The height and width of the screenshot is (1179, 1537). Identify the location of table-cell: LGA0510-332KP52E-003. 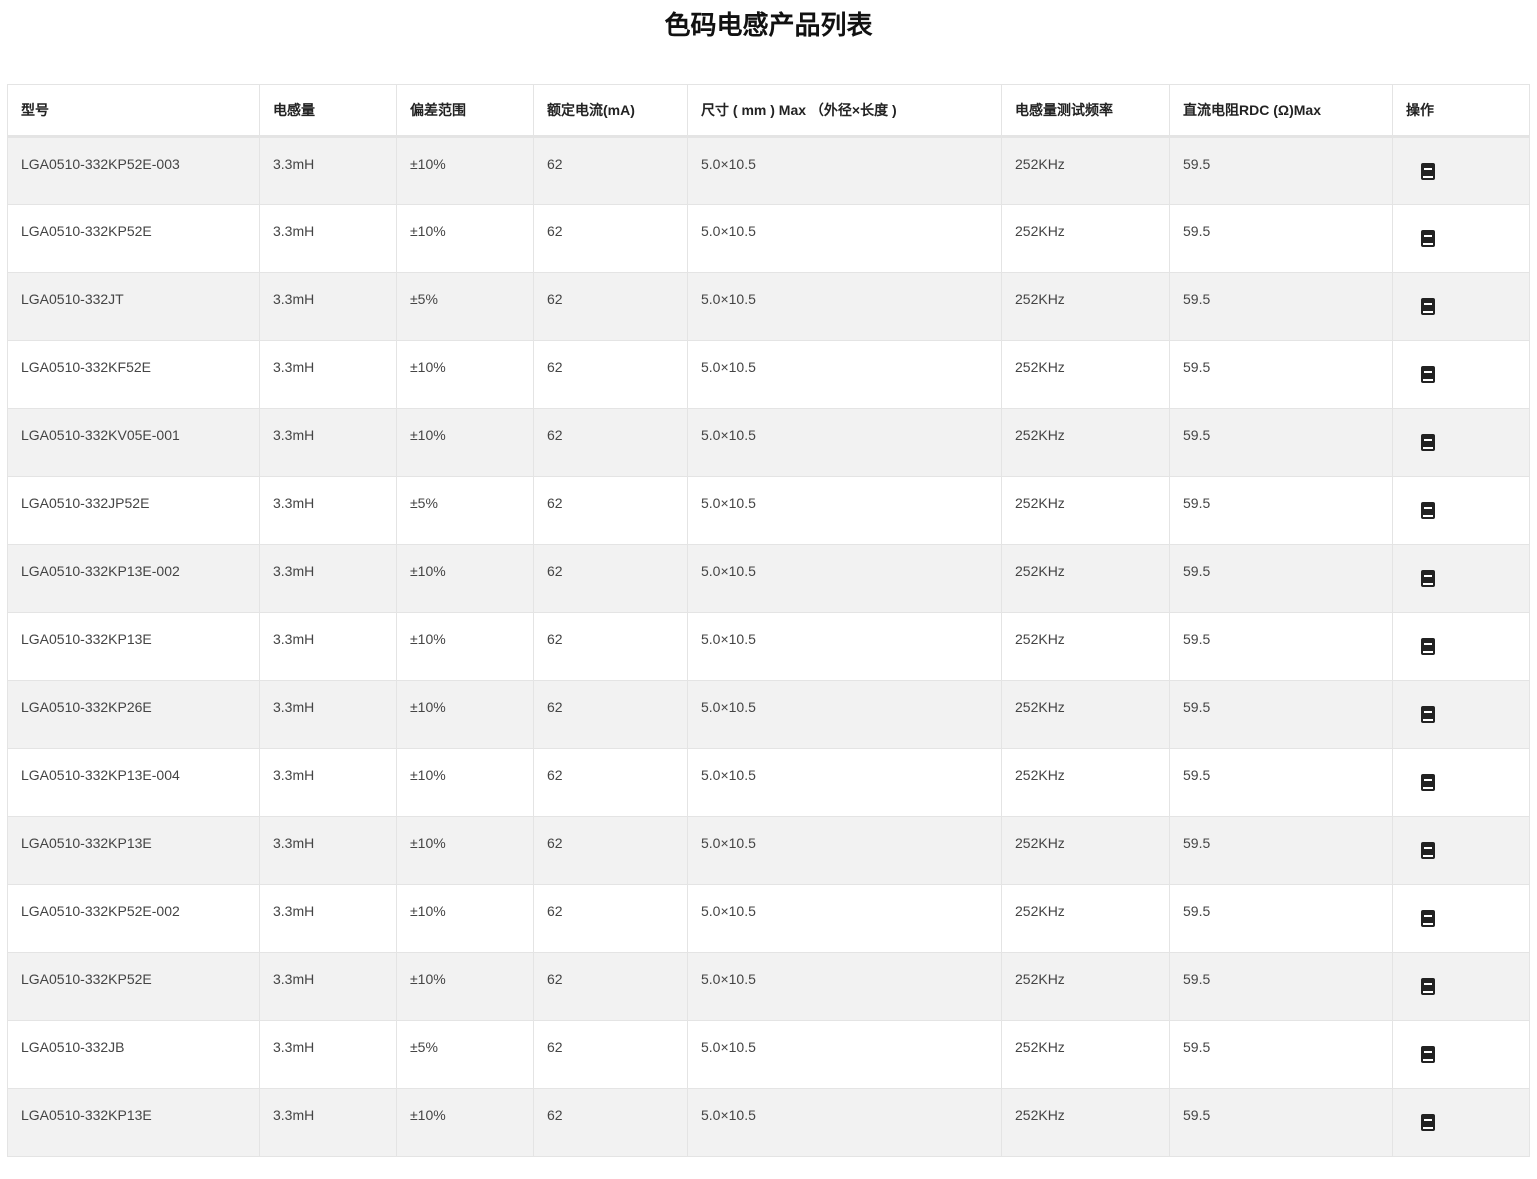
(133, 170).